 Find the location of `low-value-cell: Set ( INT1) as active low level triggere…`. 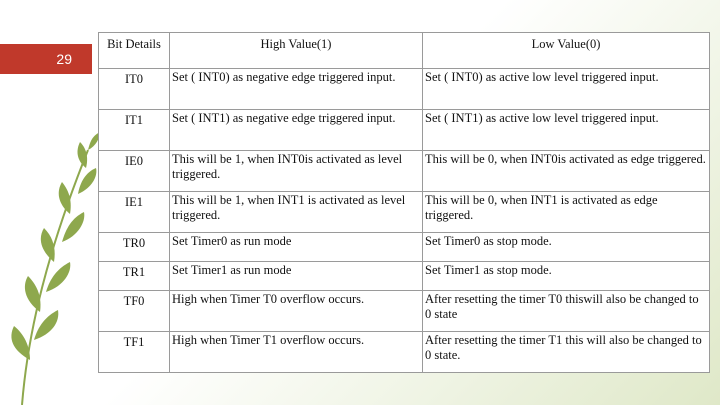

low-value-cell: Set ( INT1) as active low level triggere… is located at coordinates (566, 130).